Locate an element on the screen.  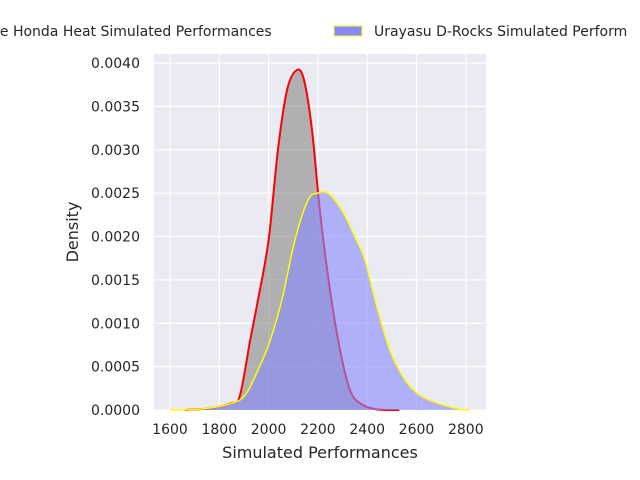
y-tick-label: 0.0015 is located at coordinates (115, 281).